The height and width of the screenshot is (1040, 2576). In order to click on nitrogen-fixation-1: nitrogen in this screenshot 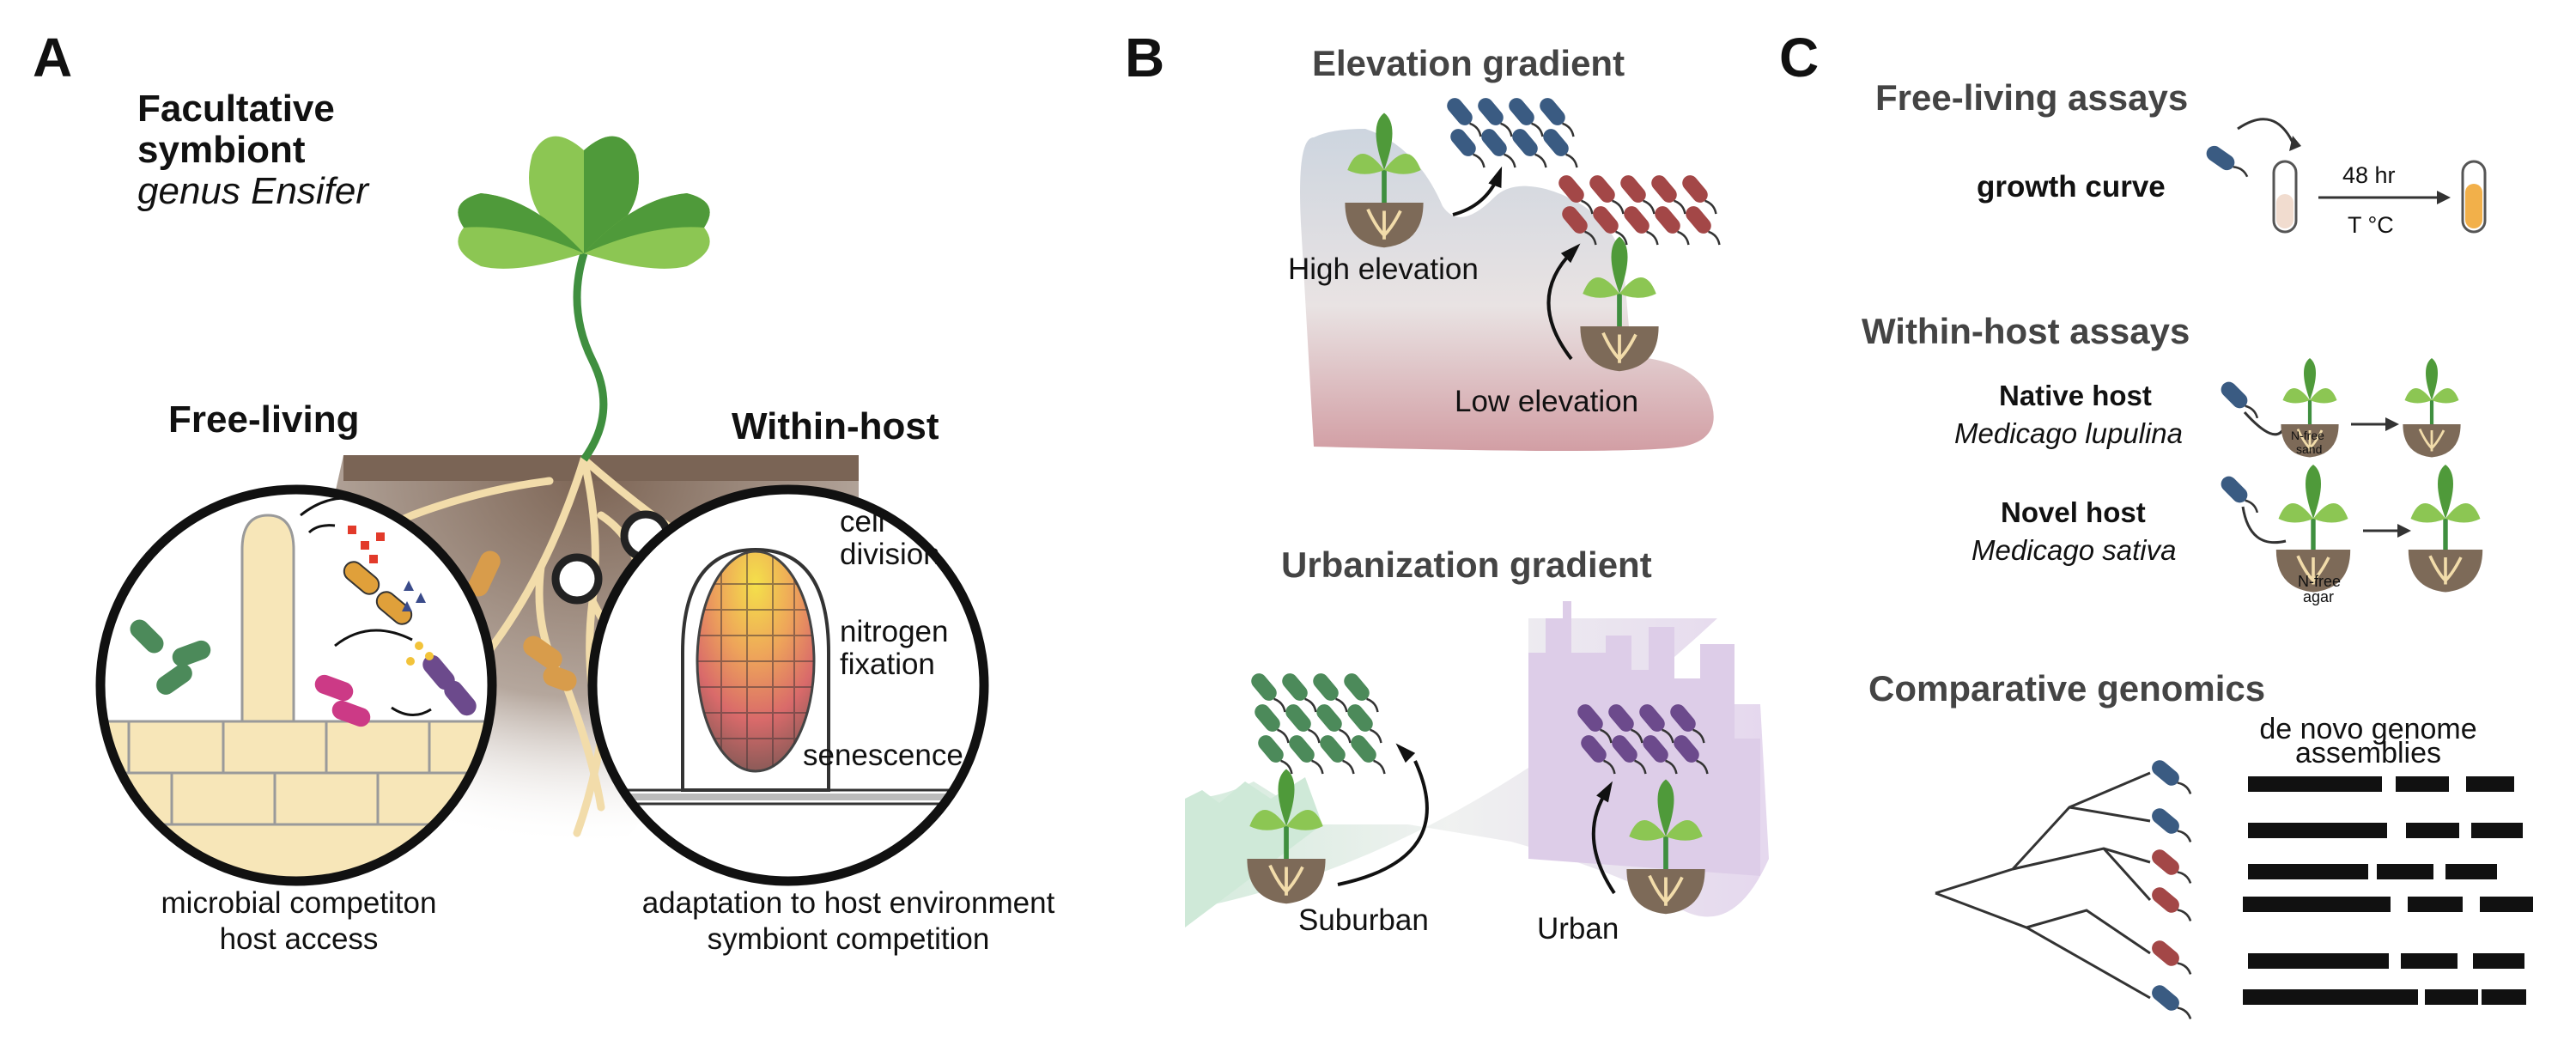, I will do `click(895, 631)`.